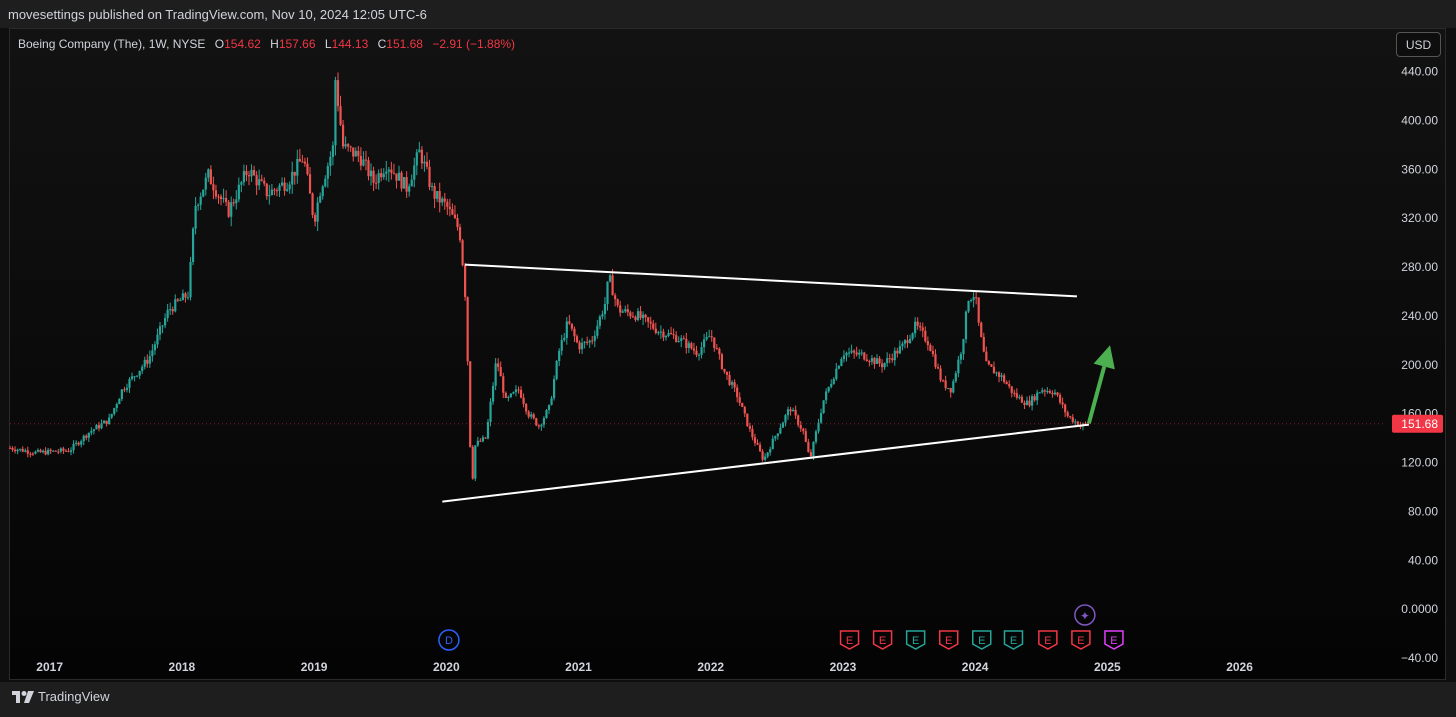 The height and width of the screenshot is (717, 1456). What do you see at coordinates (1423, 511) in the screenshot?
I see `y-tick-label: 80.00` at bounding box center [1423, 511].